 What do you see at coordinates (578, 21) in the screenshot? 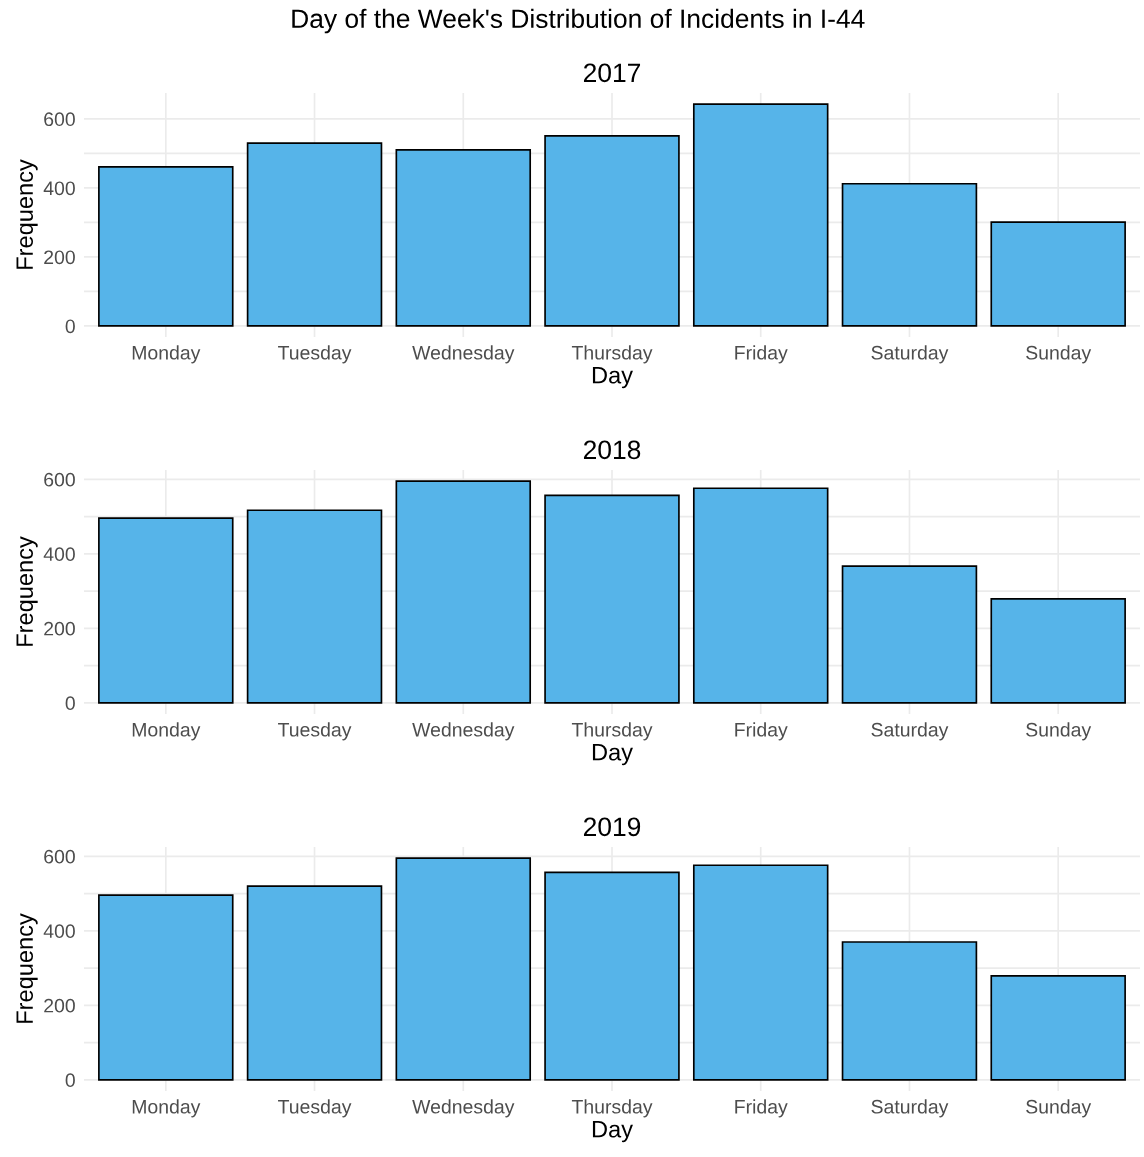
I see `chart-title: Day of the Week's Distribution of Incidents in I-44` at bounding box center [578, 21].